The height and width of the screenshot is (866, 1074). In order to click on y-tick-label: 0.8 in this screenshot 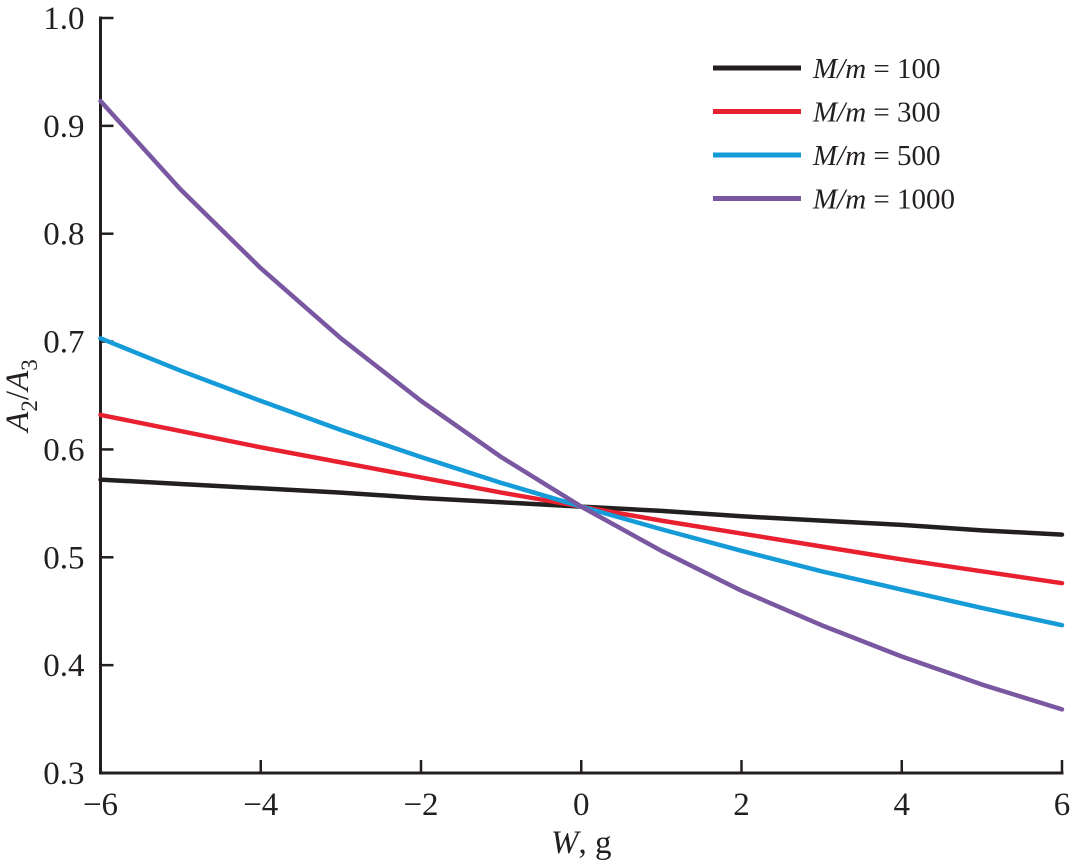, I will do `click(63, 235)`.